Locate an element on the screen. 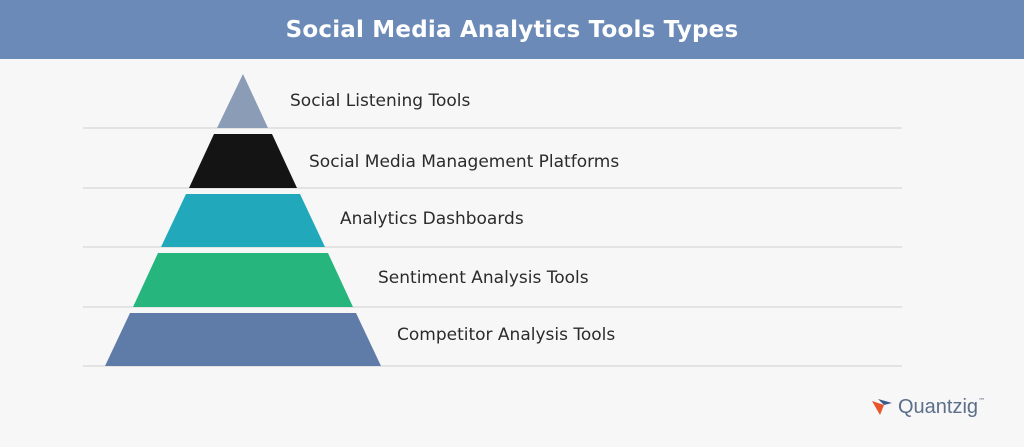 This screenshot has width=1024, height=447. logo-trademark: ™ is located at coordinates (982, 401).